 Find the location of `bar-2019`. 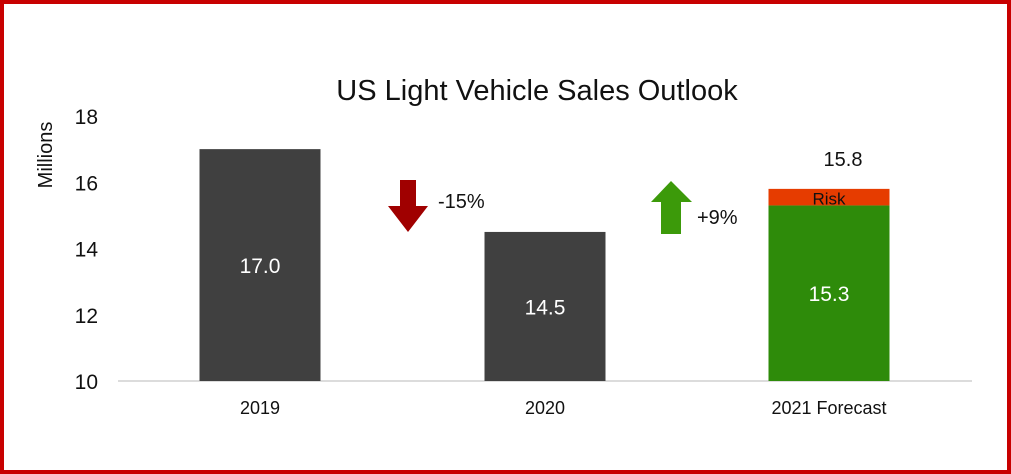

bar-2019 is located at coordinates (260, 265).